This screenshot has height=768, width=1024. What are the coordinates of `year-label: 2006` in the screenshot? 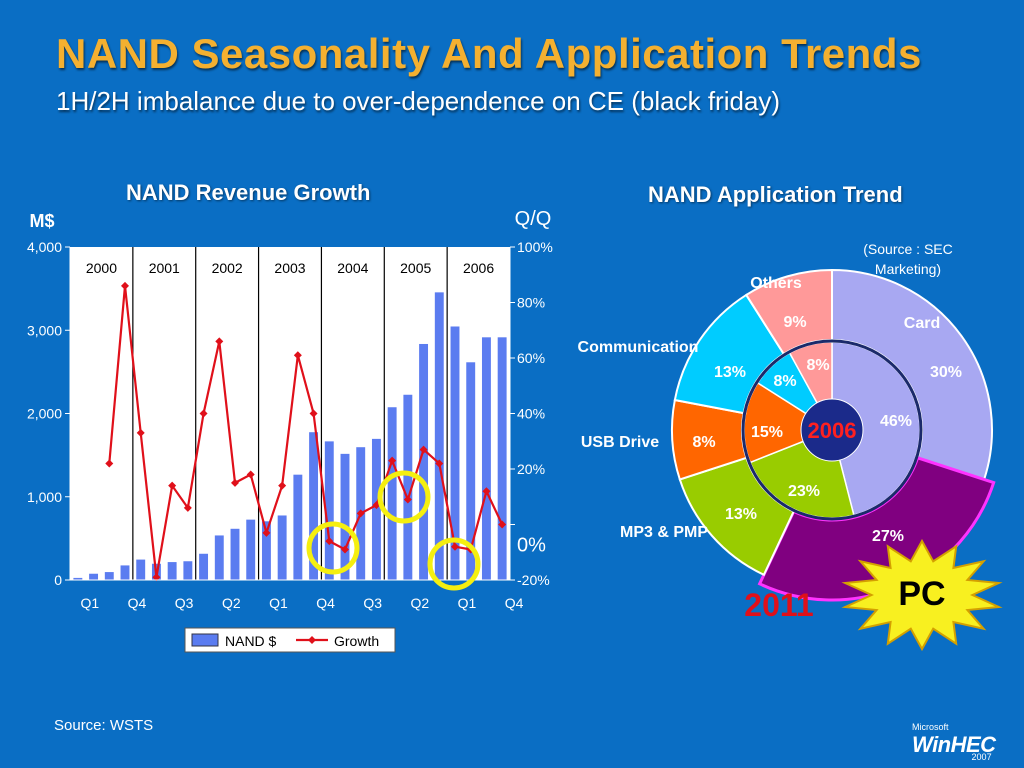 It's located at (478, 268).